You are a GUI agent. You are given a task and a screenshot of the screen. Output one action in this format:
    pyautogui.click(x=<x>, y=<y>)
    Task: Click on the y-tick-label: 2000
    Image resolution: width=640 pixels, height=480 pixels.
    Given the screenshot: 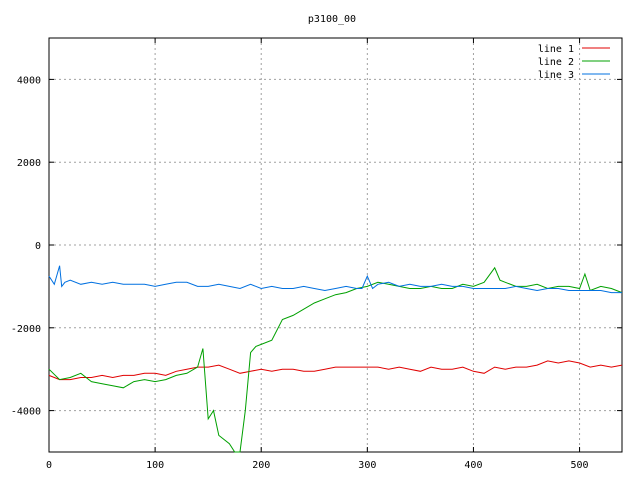 What is the action you would take?
    pyautogui.click(x=29, y=163)
    